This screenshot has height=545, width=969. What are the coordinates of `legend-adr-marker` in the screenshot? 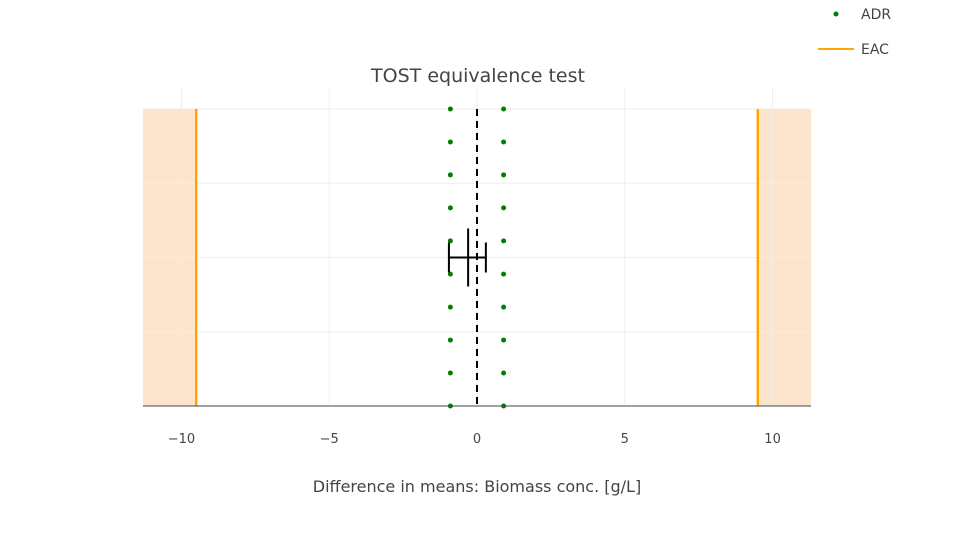 It's located at (836, 14).